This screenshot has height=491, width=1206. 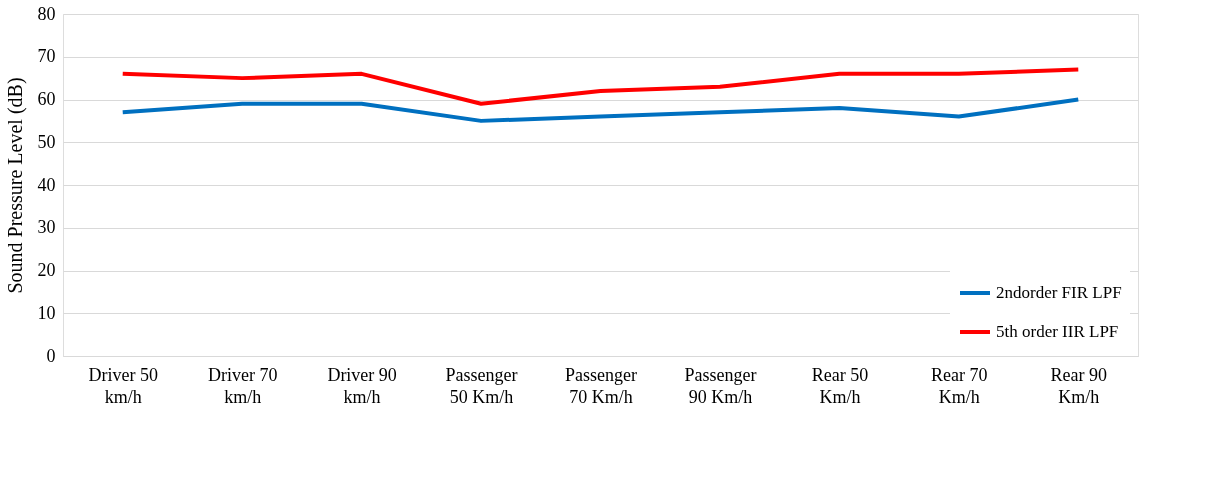 What do you see at coordinates (46, 184) in the screenshot?
I see `y-tick-label: 40` at bounding box center [46, 184].